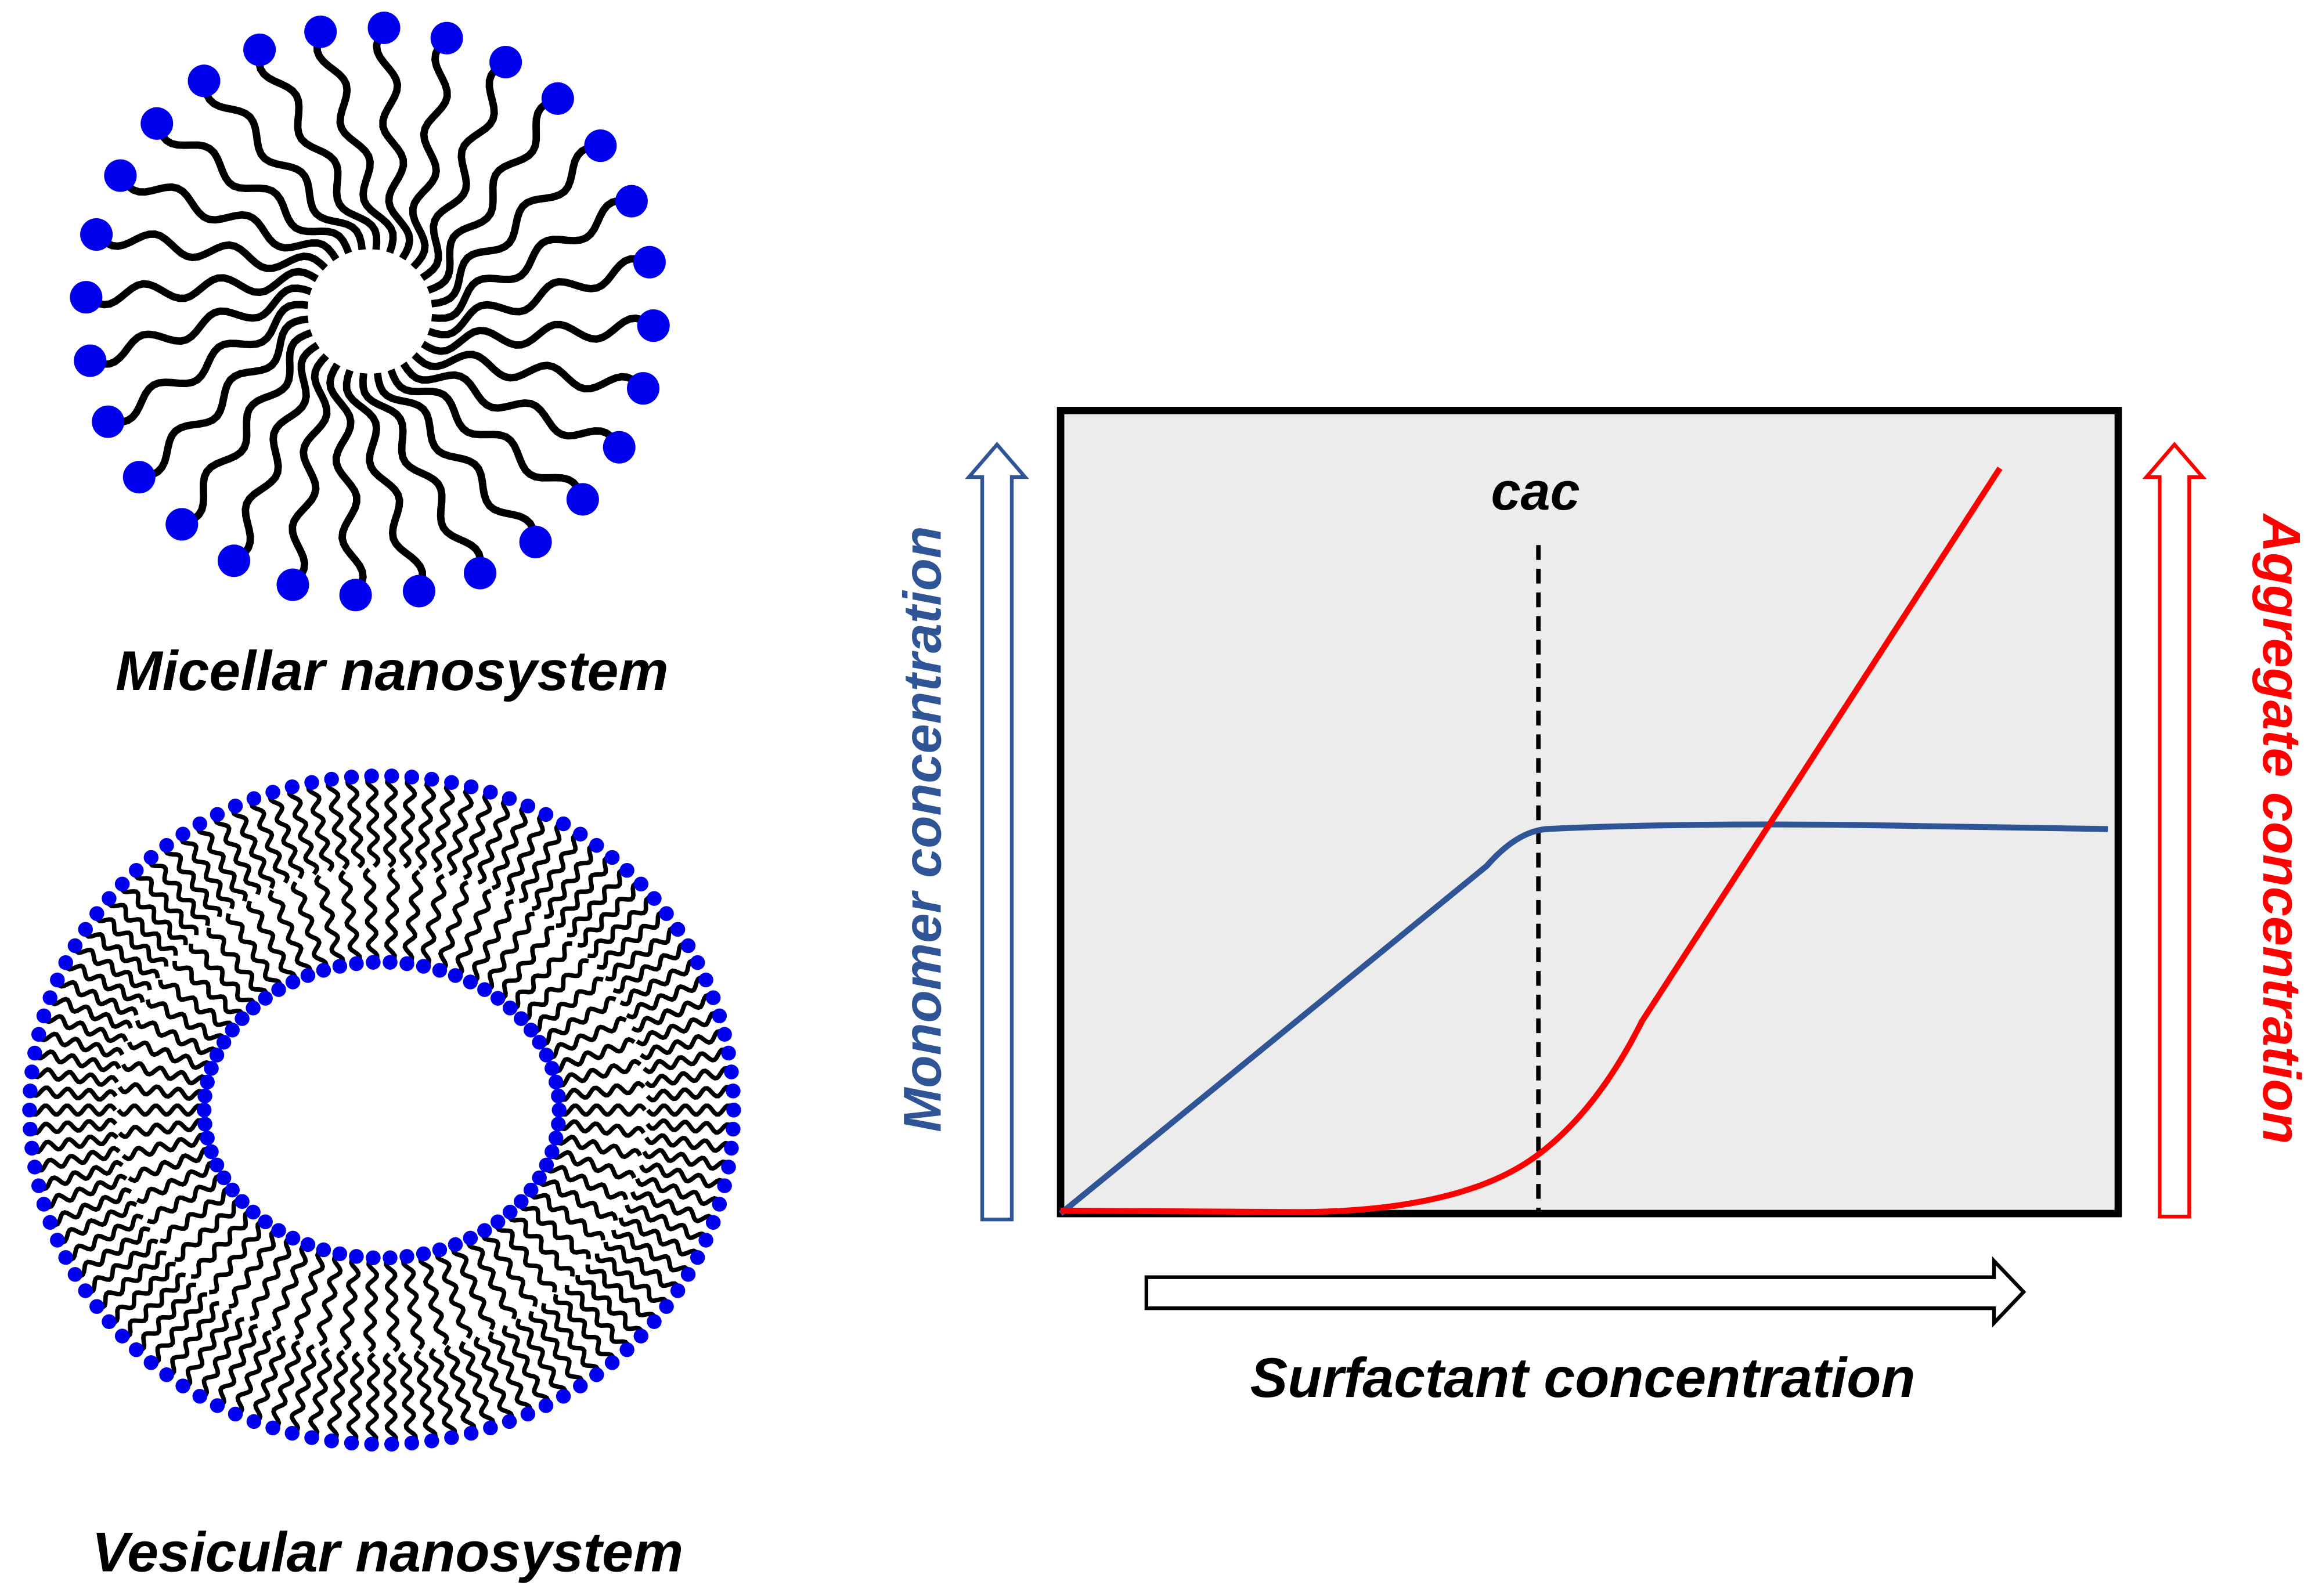  What do you see at coordinates (392, 671) in the screenshot?
I see `micelle-label: Micellar nanosystem` at bounding box center [392, 671].